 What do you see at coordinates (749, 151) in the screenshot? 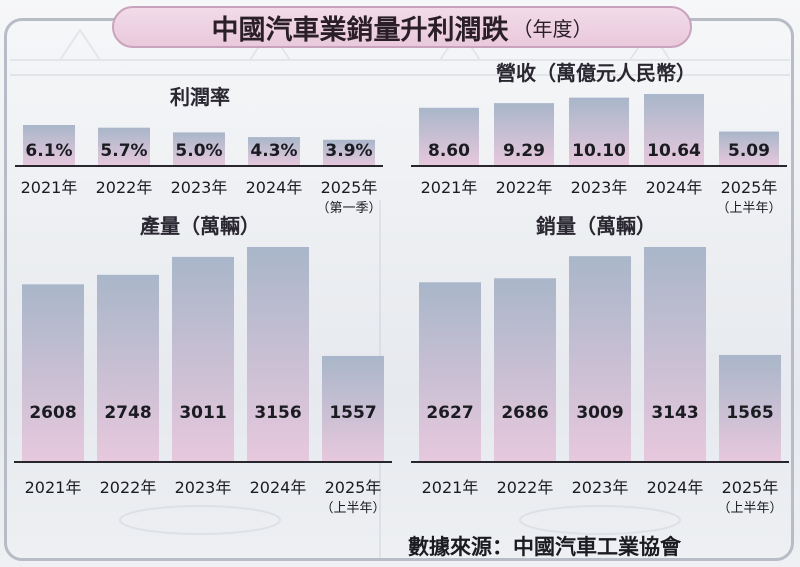
I see `revenue-value-label: 5.09` at bounding box center [749, 151].